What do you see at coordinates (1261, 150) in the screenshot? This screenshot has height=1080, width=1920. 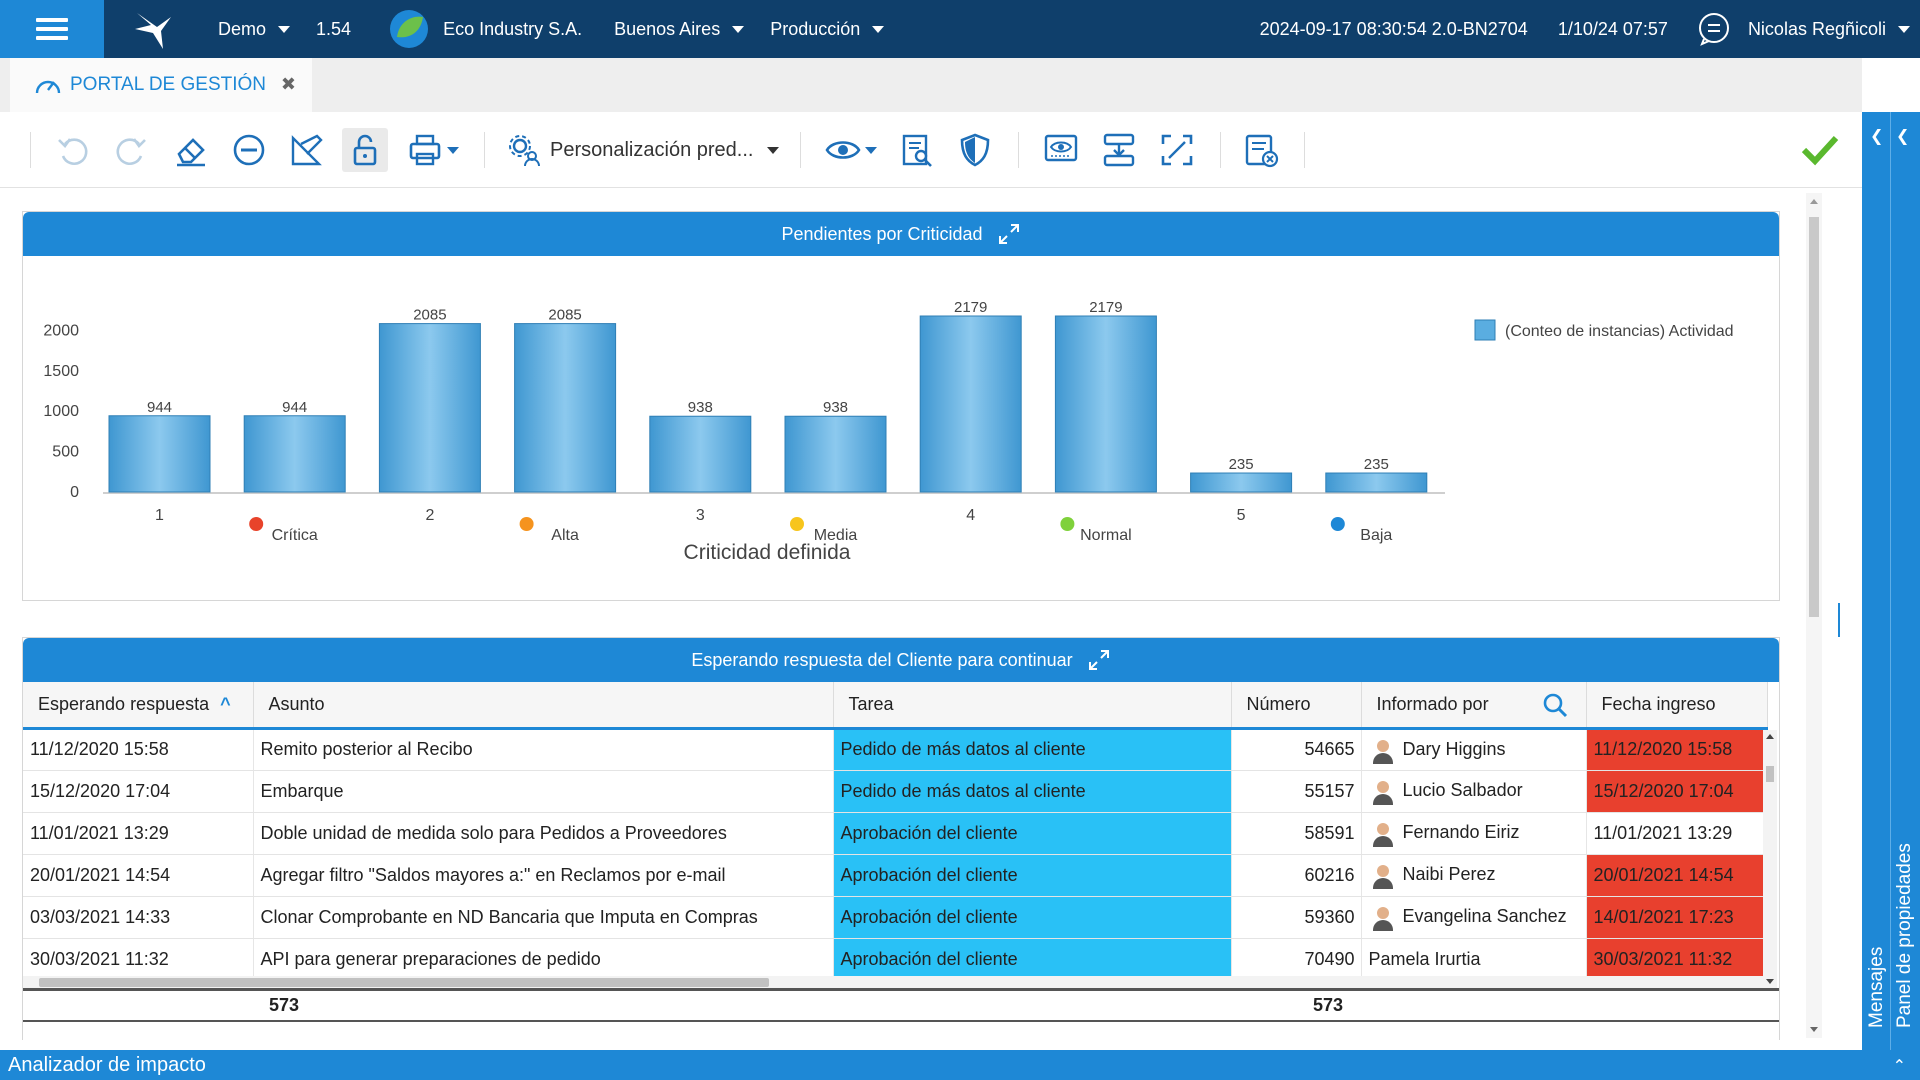 I see `clear-list-button` at bounding box center [1261, 150].